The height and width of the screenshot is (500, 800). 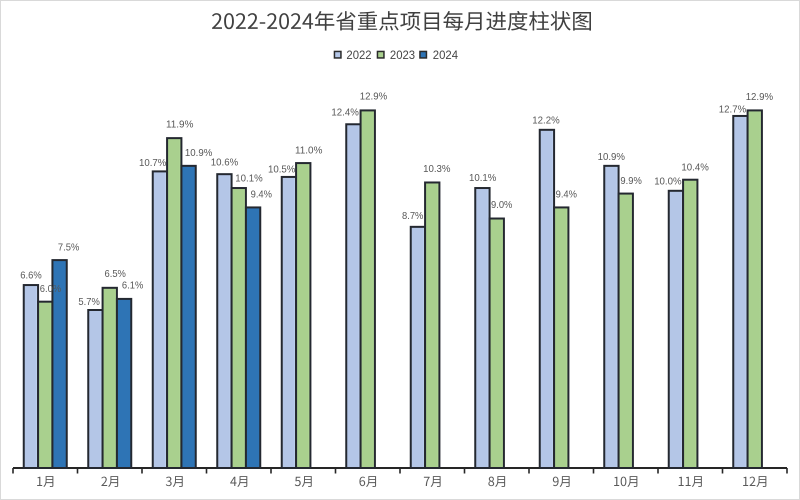 What do you see at coordinates (694, 167) in the screenshot?
I see `svg-text: 10.4%` at bounding box center [694, 167].